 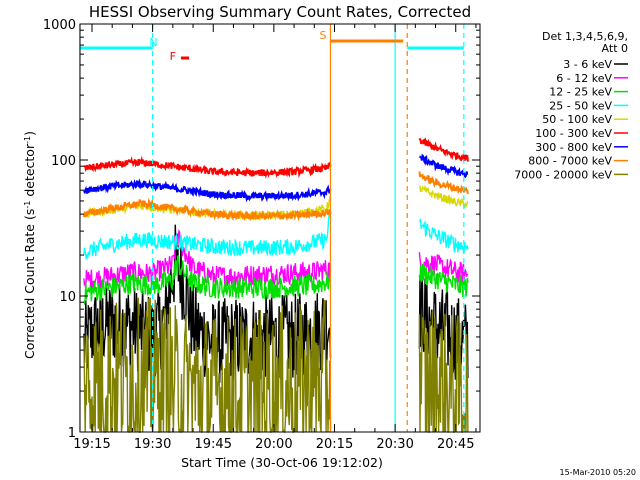 I want to click on y-tick-label-1: 1, so click(x=72, y=433).